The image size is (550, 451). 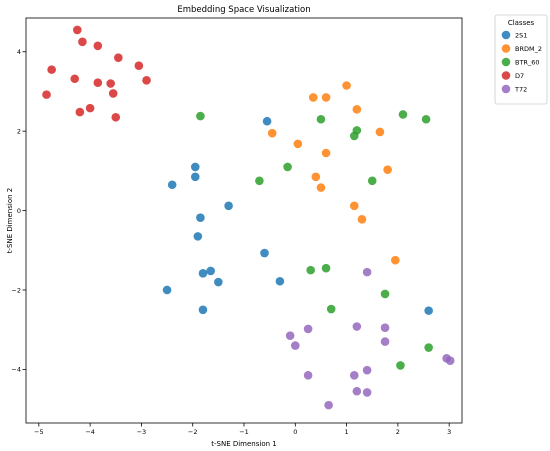 I want to click on x-tick-label: −3, so click(x=142, y=432).